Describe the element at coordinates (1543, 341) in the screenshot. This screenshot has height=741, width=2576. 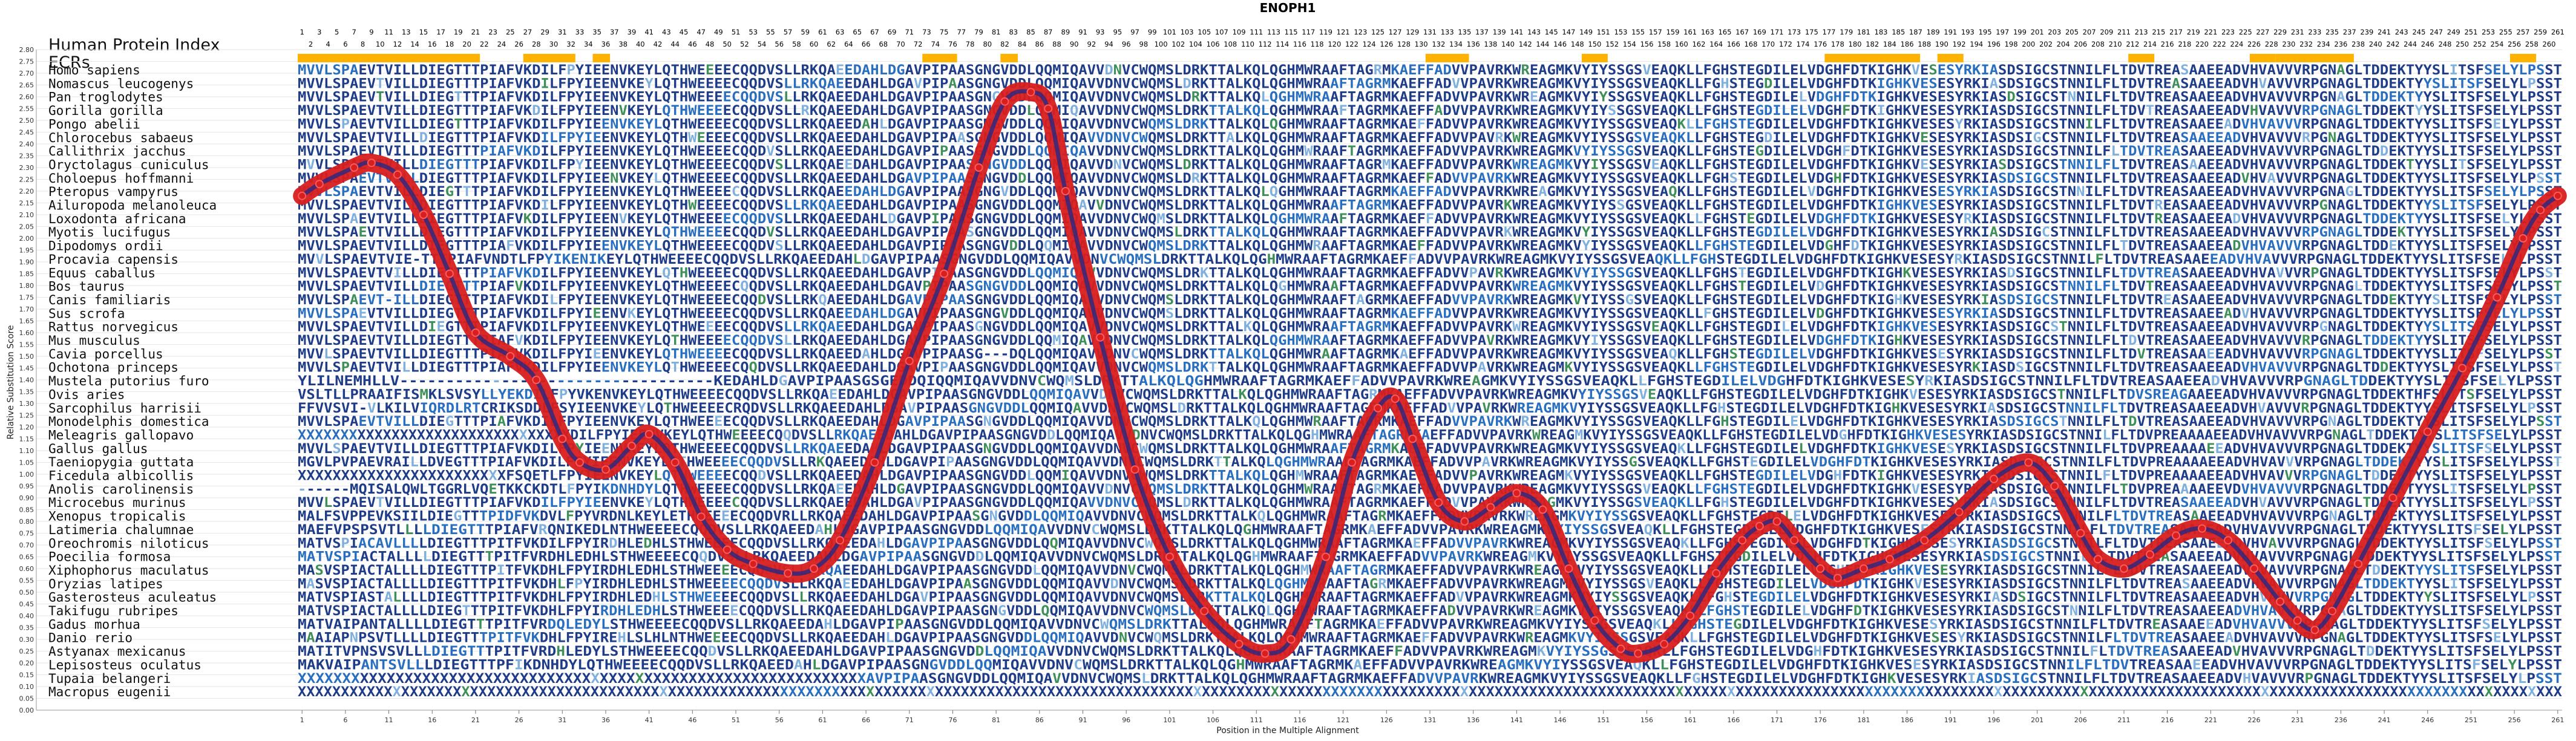
I see `sequence-chunk: RKWREAGMKVY` at that location.